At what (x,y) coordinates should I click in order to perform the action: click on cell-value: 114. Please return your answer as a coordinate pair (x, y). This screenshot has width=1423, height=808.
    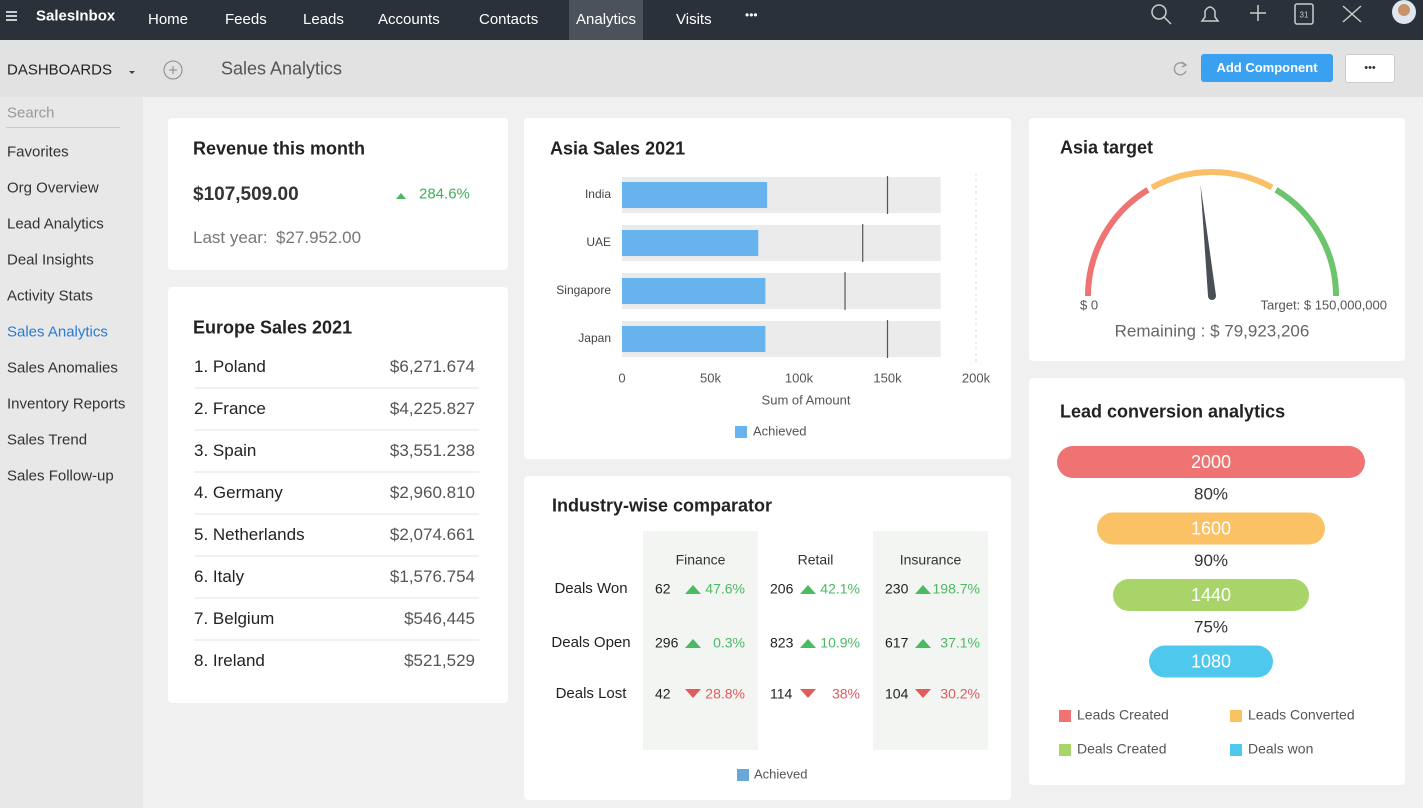
    Looking at the image, I should click on (781, 694).